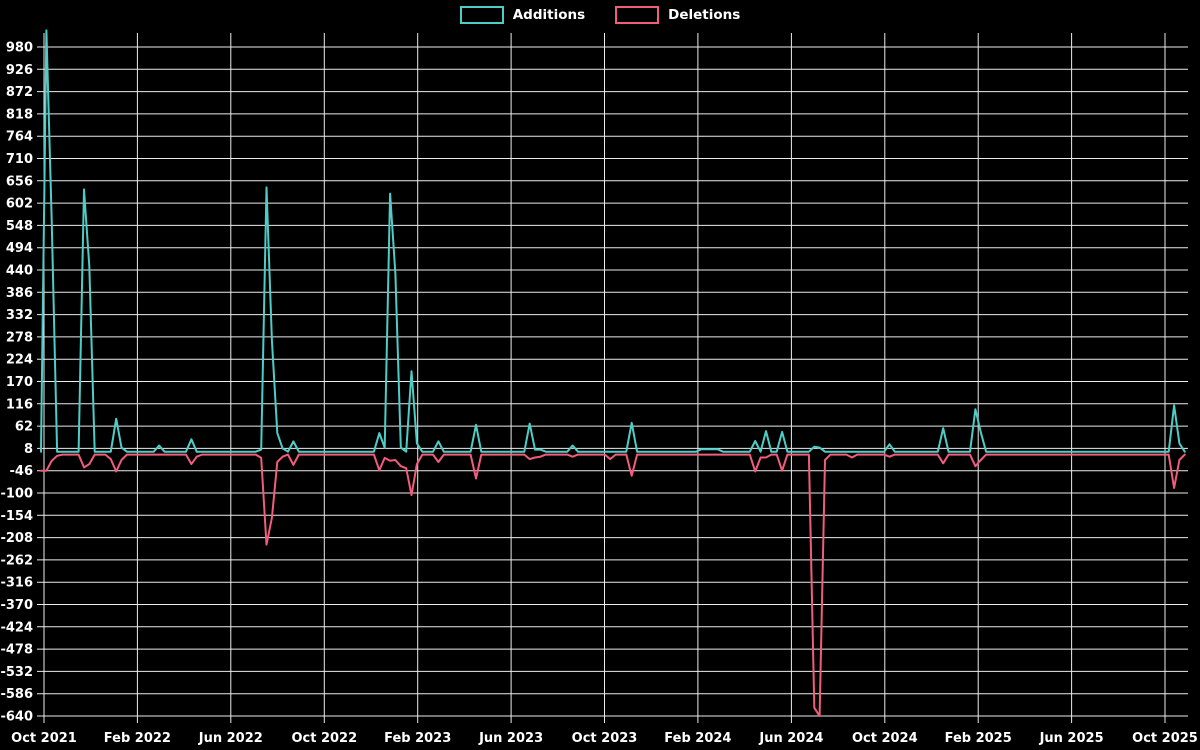 The height and width of the screenshot is (750, 1200). Describe the element at coordinates (16, 583) in the screenshot. I see `y-tick-label: -316` at that location.